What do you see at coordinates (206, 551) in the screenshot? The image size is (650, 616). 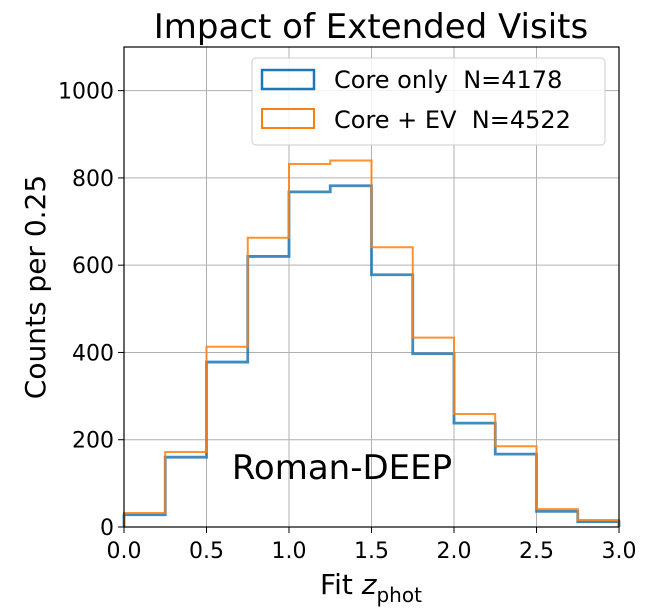 I see `x-tick-label: 0.5` at bounding box center [206, 551].